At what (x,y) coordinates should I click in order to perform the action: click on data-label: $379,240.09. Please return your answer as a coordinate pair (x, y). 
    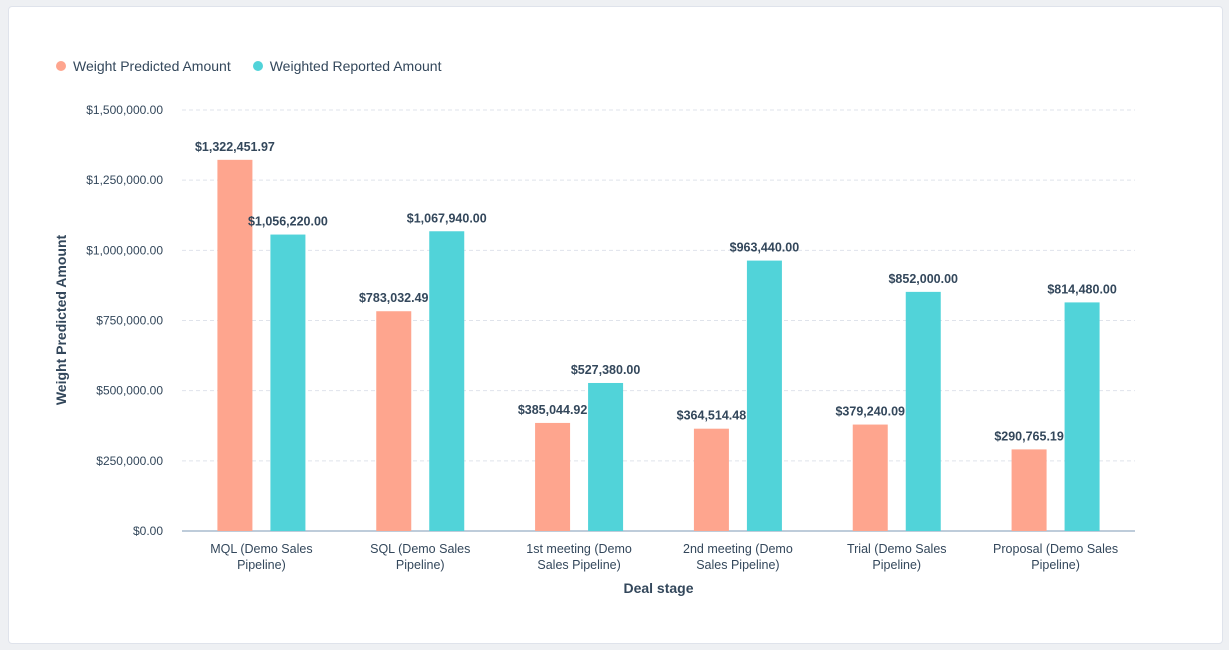
    Looking at the image, I should click on (870, 412).